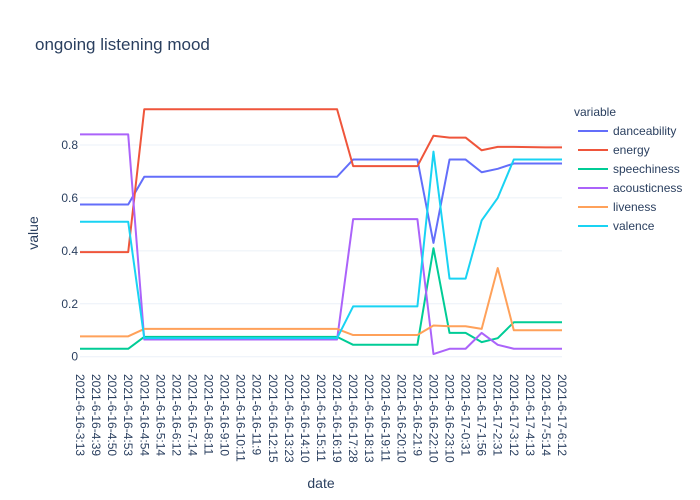 This screenshot has width=700, height=500. I want to click on x-tick-label: 2021-6-17-1:56, so click(482, 415).